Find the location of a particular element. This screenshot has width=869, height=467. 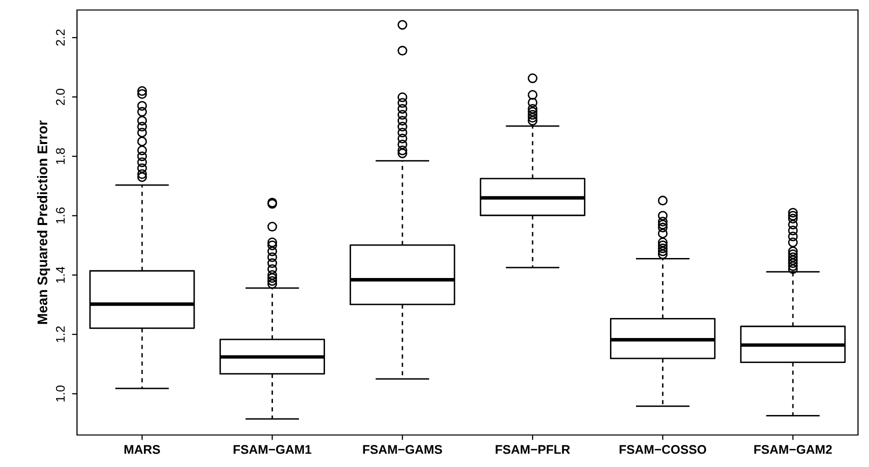

x-tick-label: FSAM−PFLR is located at coordinates (533, 449).